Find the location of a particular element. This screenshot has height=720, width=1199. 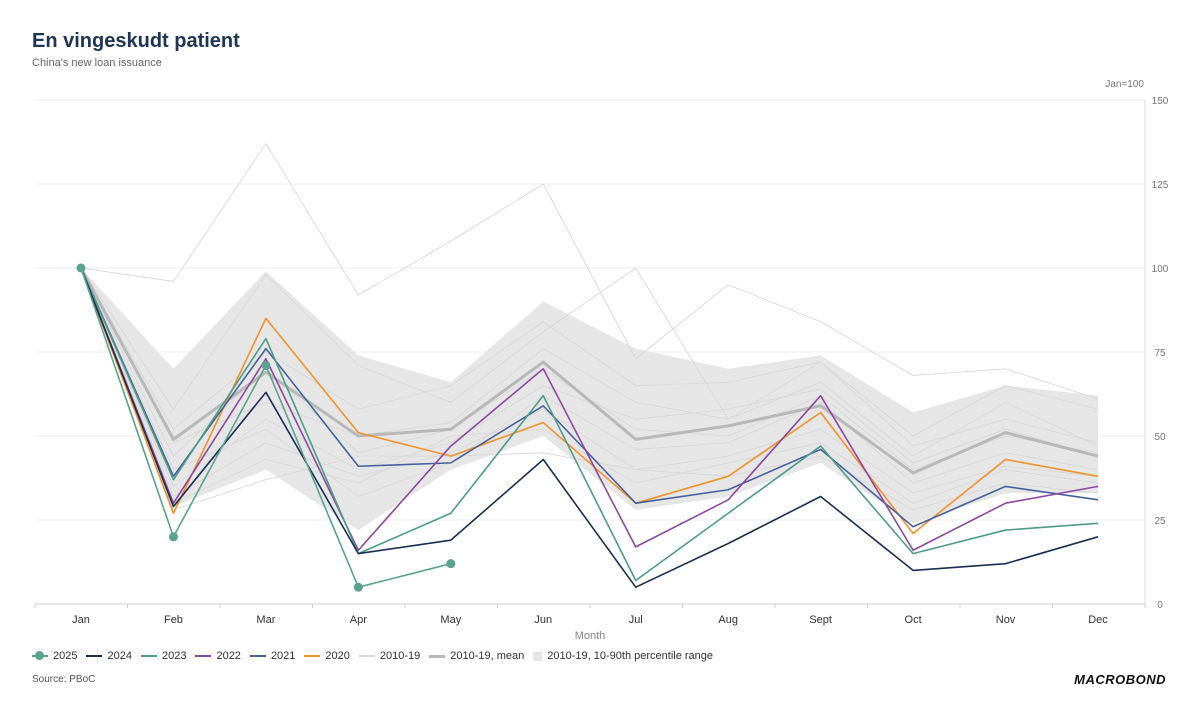

x-tick-label: Feb is located at coordinates (173, 620).